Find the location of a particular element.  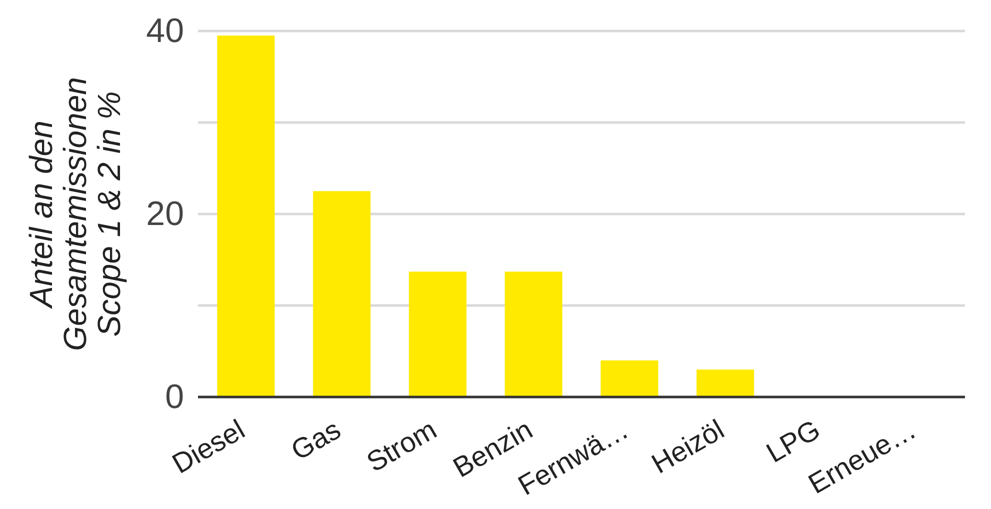

y-axis-title: Anteil an den Gesamtemissionen Scope 1 & 2 in % is located at coordinates (75, 214).